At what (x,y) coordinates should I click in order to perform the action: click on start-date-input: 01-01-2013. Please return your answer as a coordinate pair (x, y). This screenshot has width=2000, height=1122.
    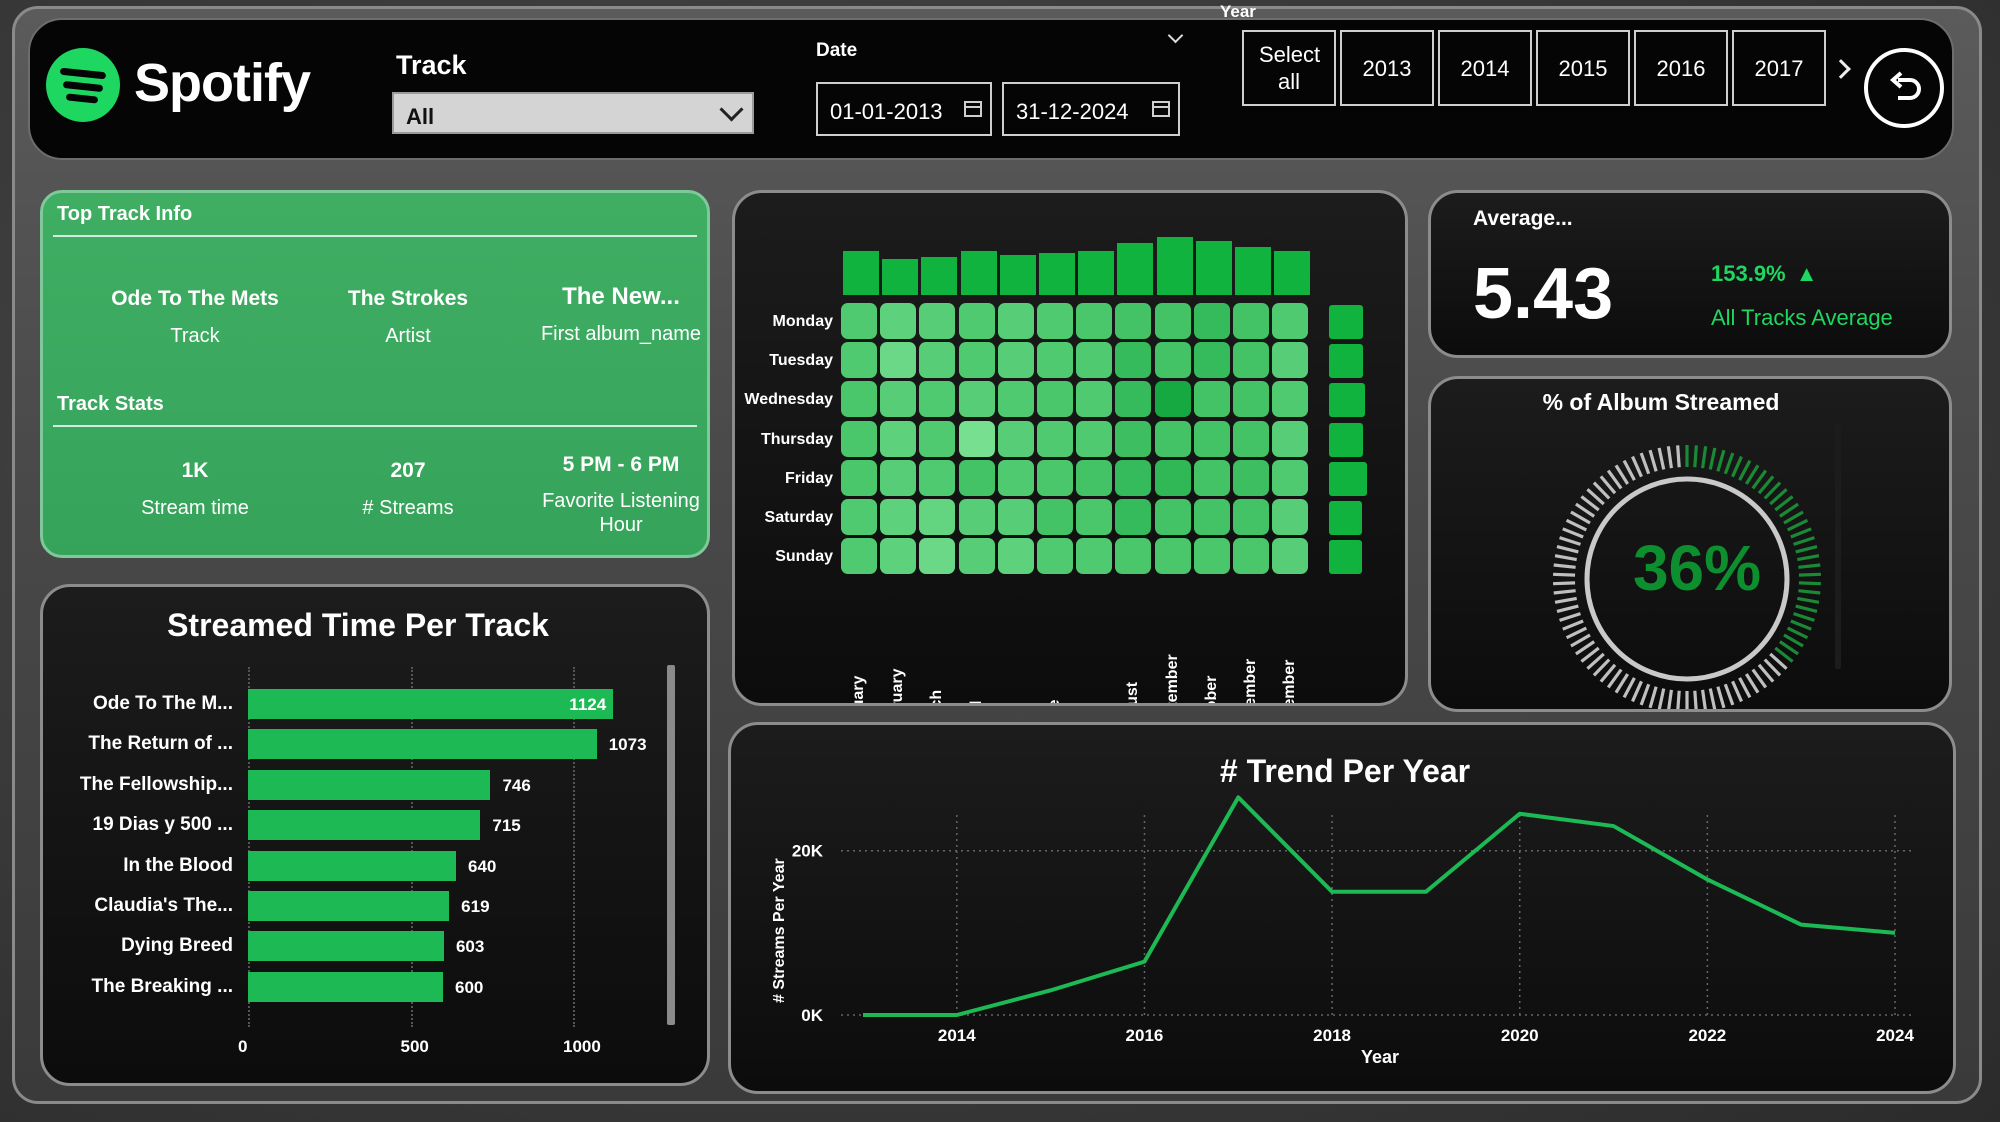
    Looking at the image, I should click on (904, 109).